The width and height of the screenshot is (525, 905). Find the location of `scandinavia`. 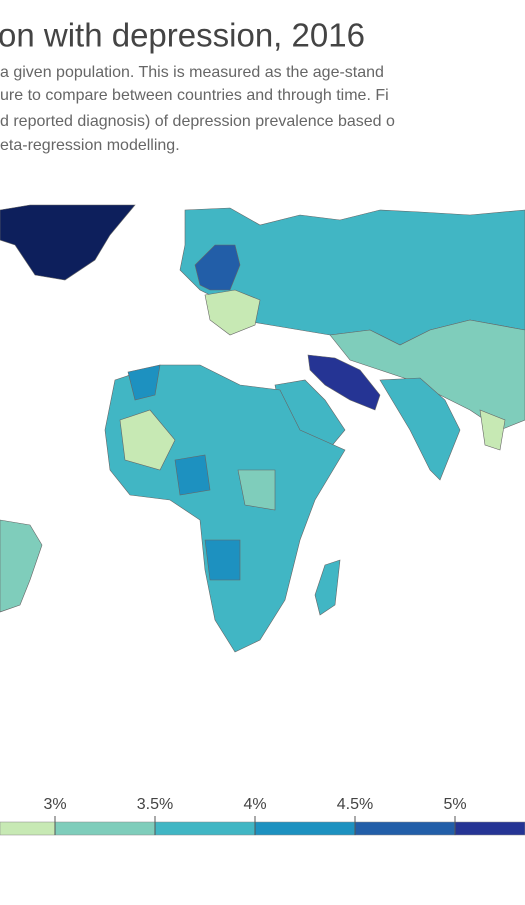

scandinavia is located at coordinates (217, 267).